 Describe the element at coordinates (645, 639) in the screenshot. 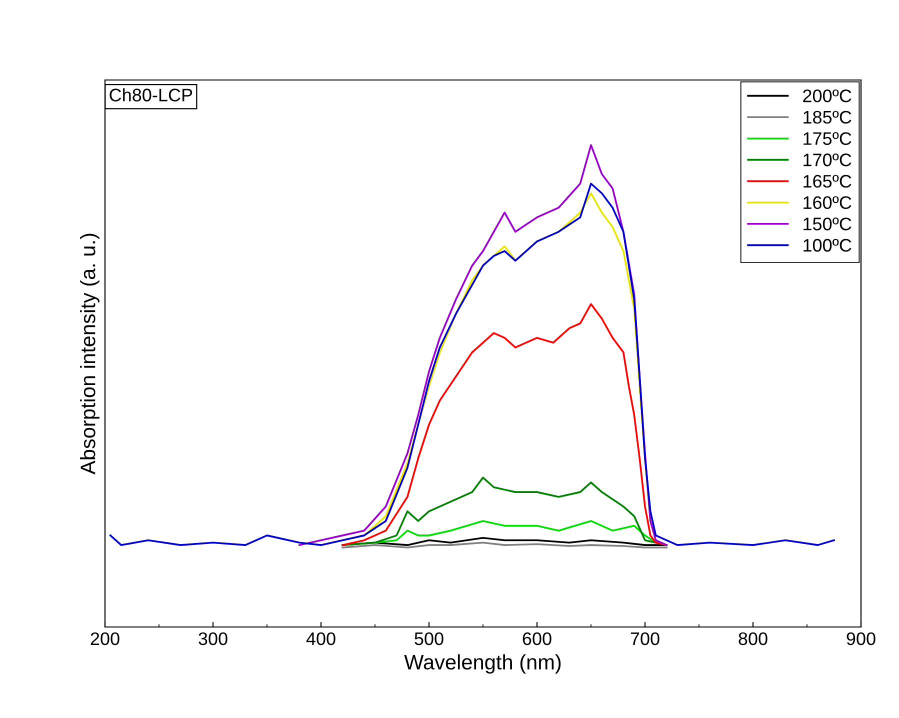

I see `x-tick-label: 700` at that location.